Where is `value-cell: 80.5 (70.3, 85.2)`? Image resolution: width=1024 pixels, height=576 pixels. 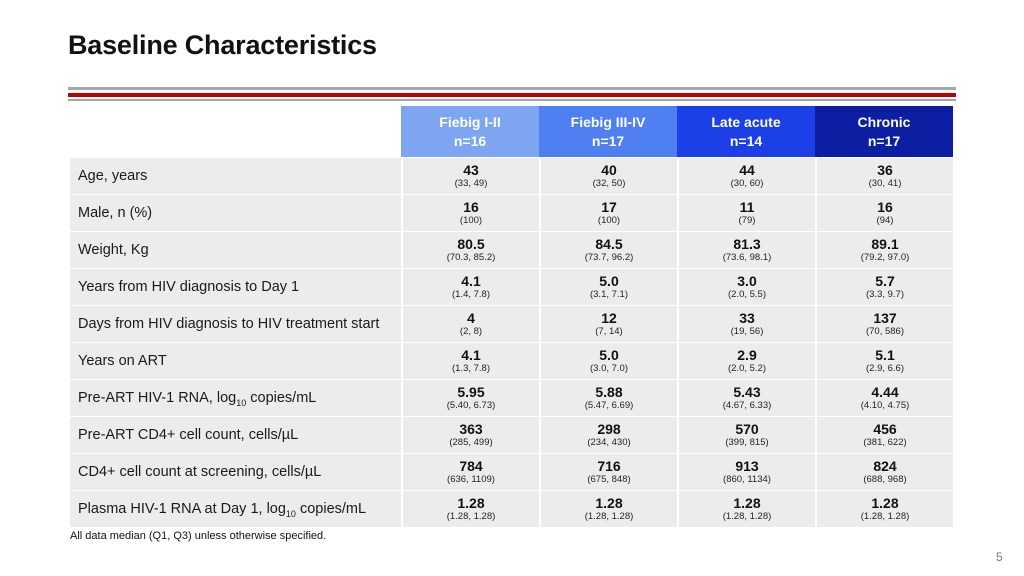
value-cell: 80.5 (70.3, 85.2) is located at coordinates (470, 249).